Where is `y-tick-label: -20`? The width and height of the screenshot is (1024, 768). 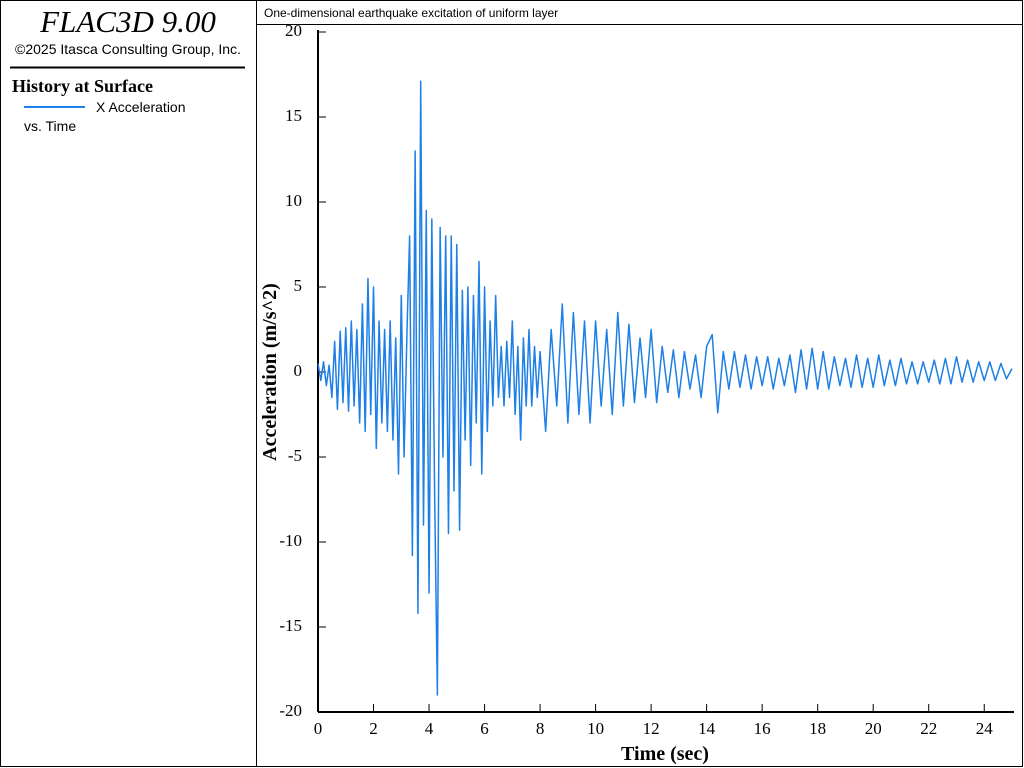
y-tick-label: -20 is located at coordinates (290, 710).